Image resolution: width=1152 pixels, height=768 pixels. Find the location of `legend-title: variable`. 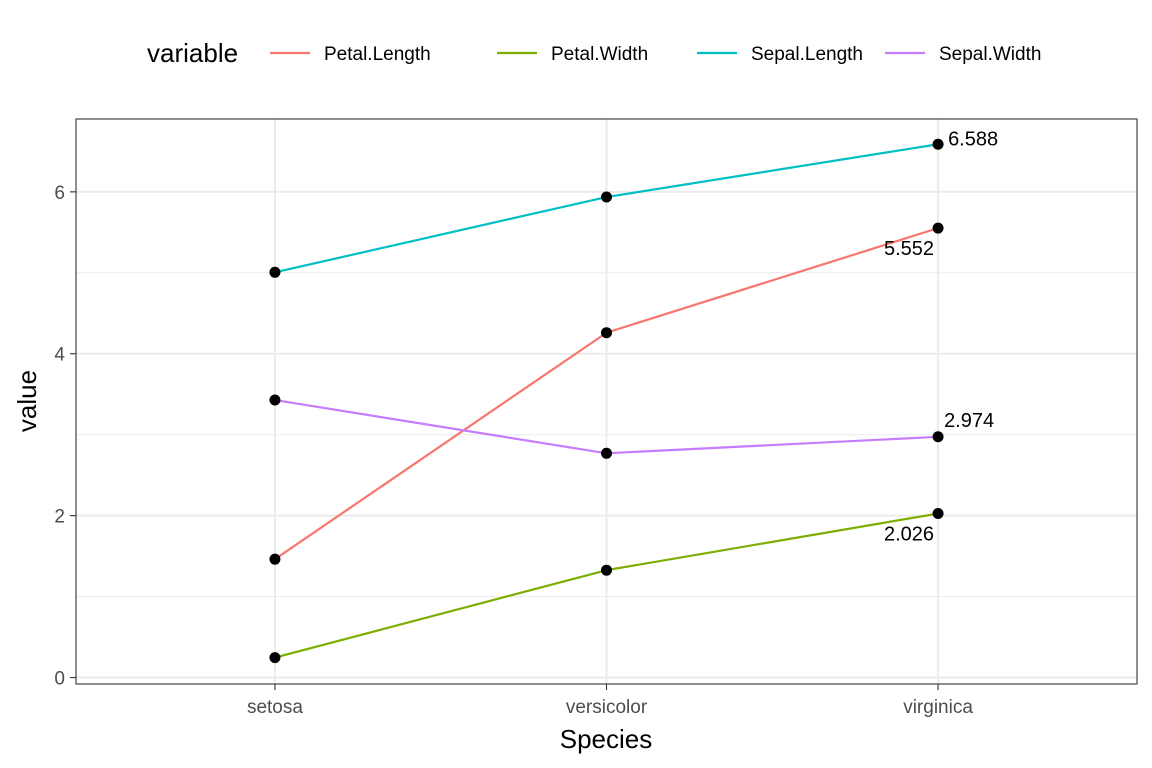

legend-title: variable is located at coordinates (192, 53).